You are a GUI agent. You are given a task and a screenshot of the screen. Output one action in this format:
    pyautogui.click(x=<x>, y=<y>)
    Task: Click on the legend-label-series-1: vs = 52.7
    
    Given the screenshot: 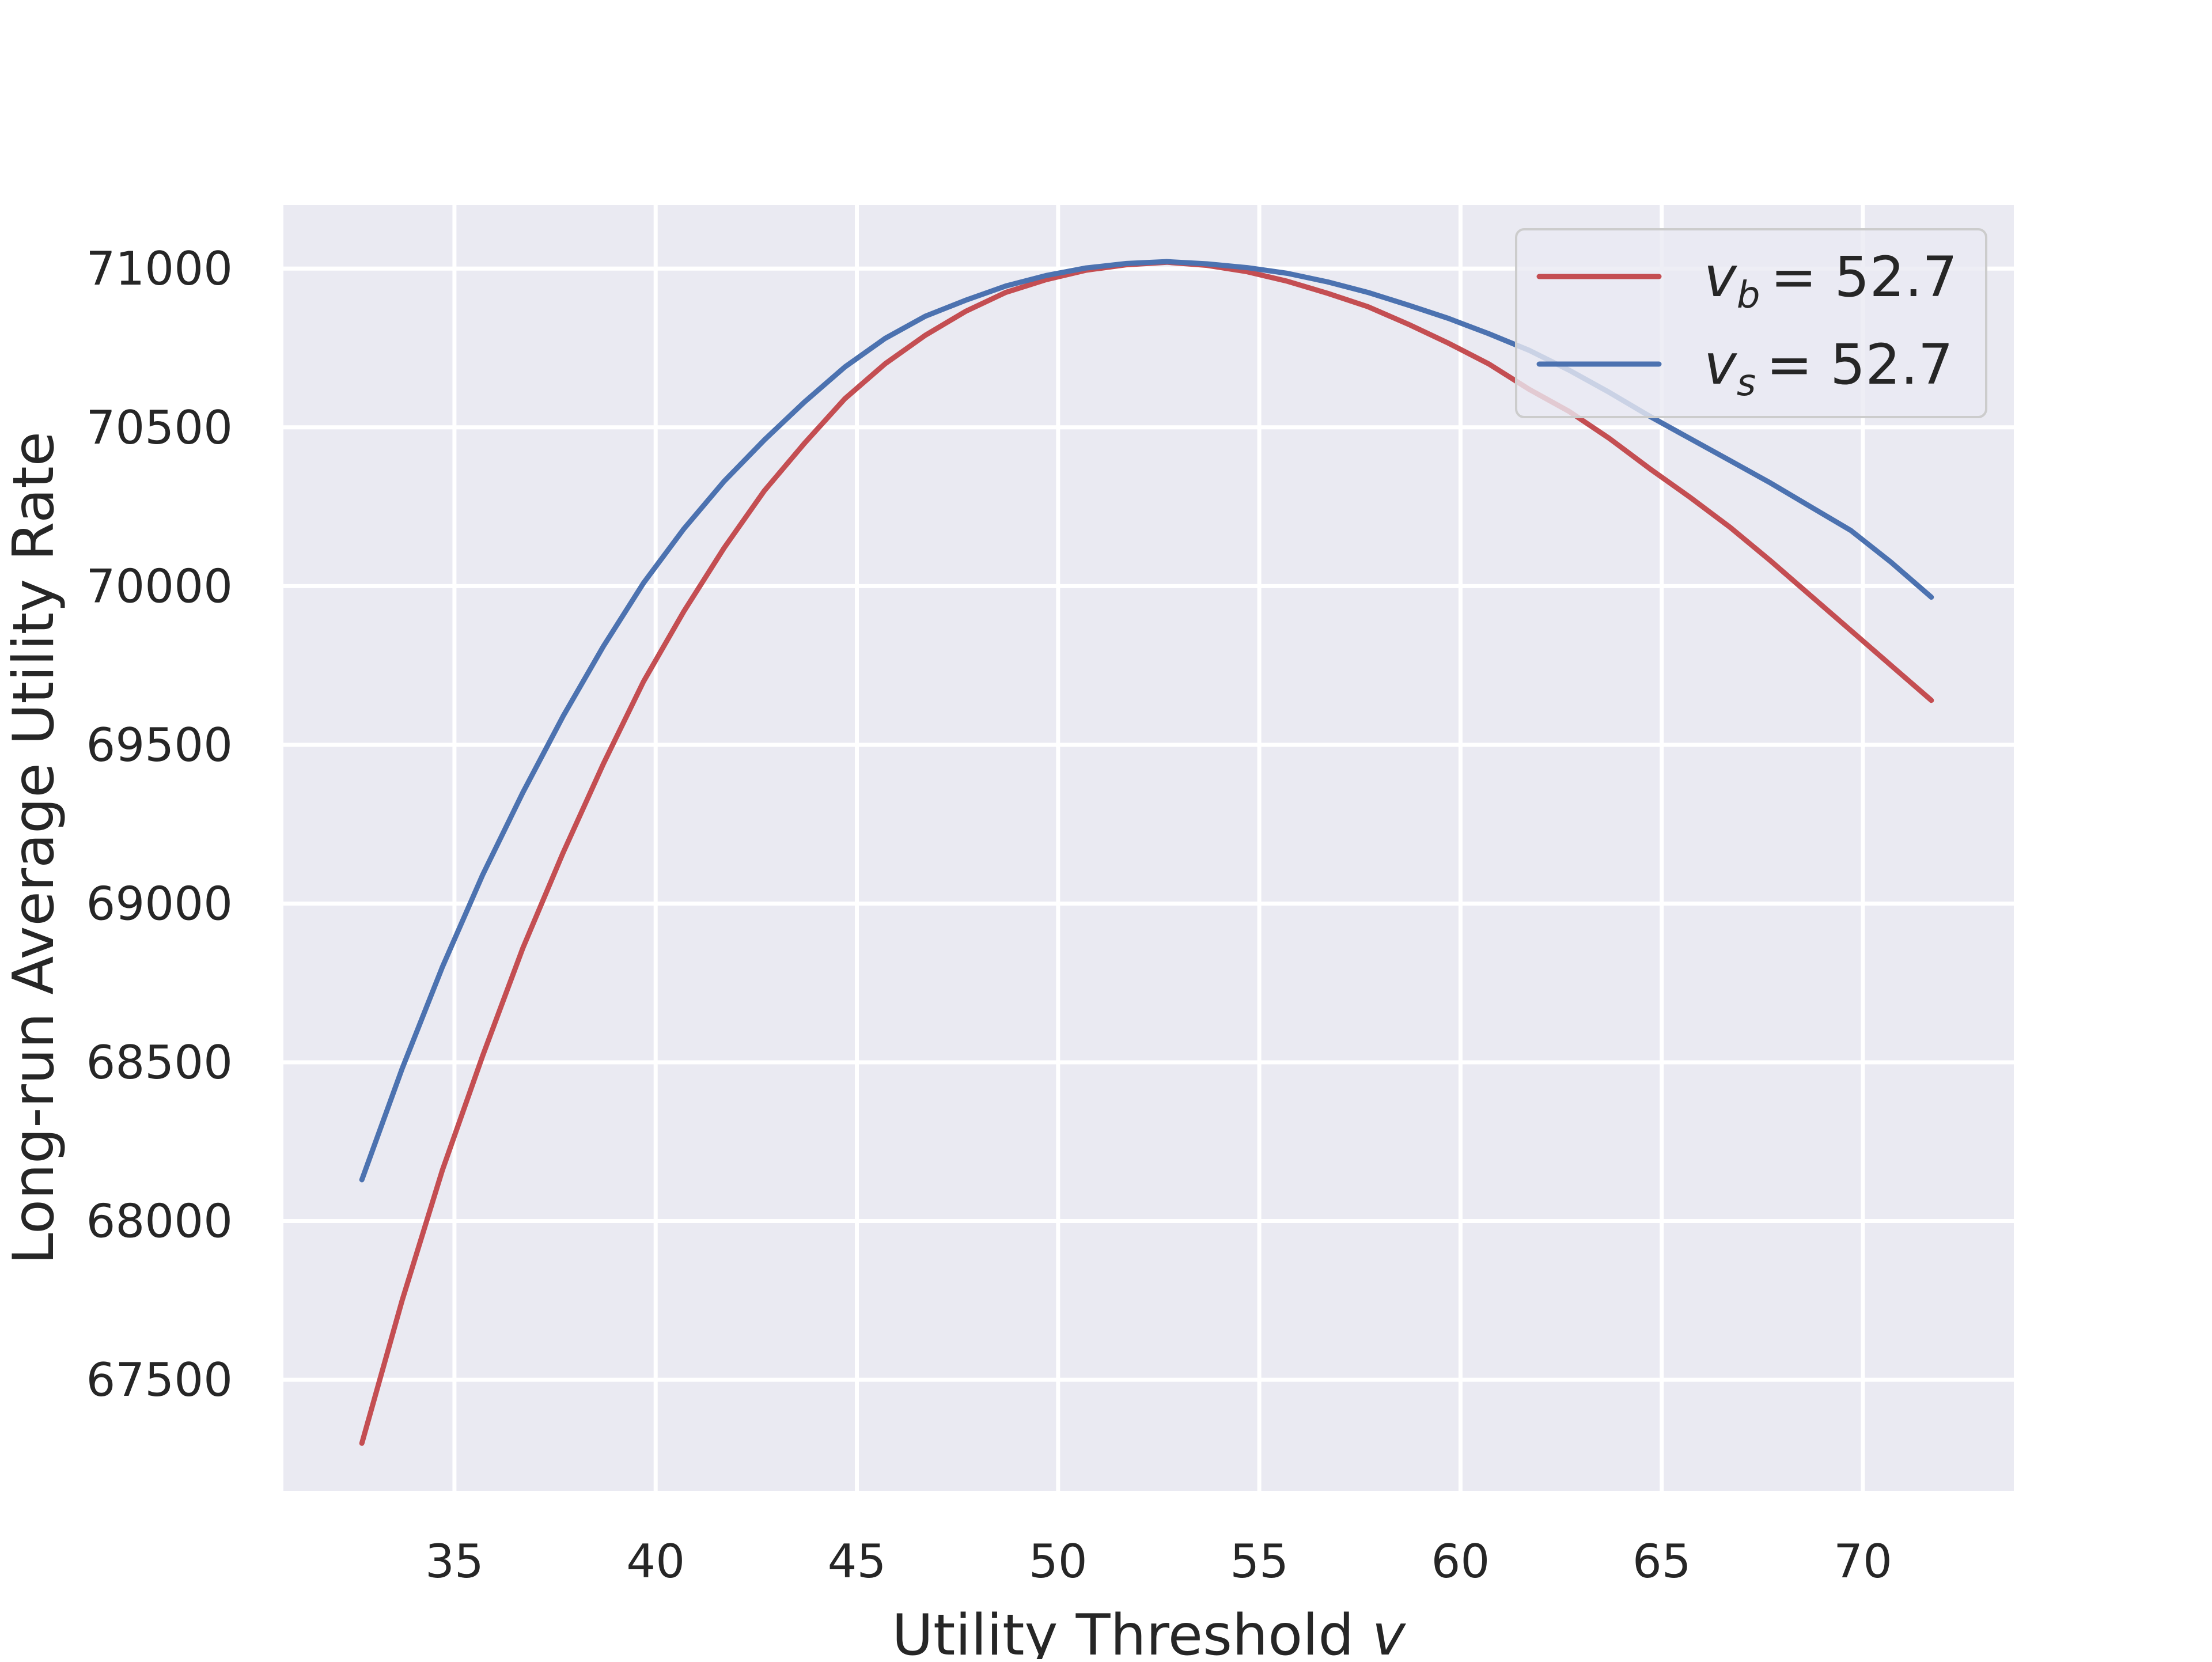 What is the action you would take?
    pyautogui.click(x=1828, y=368)
    